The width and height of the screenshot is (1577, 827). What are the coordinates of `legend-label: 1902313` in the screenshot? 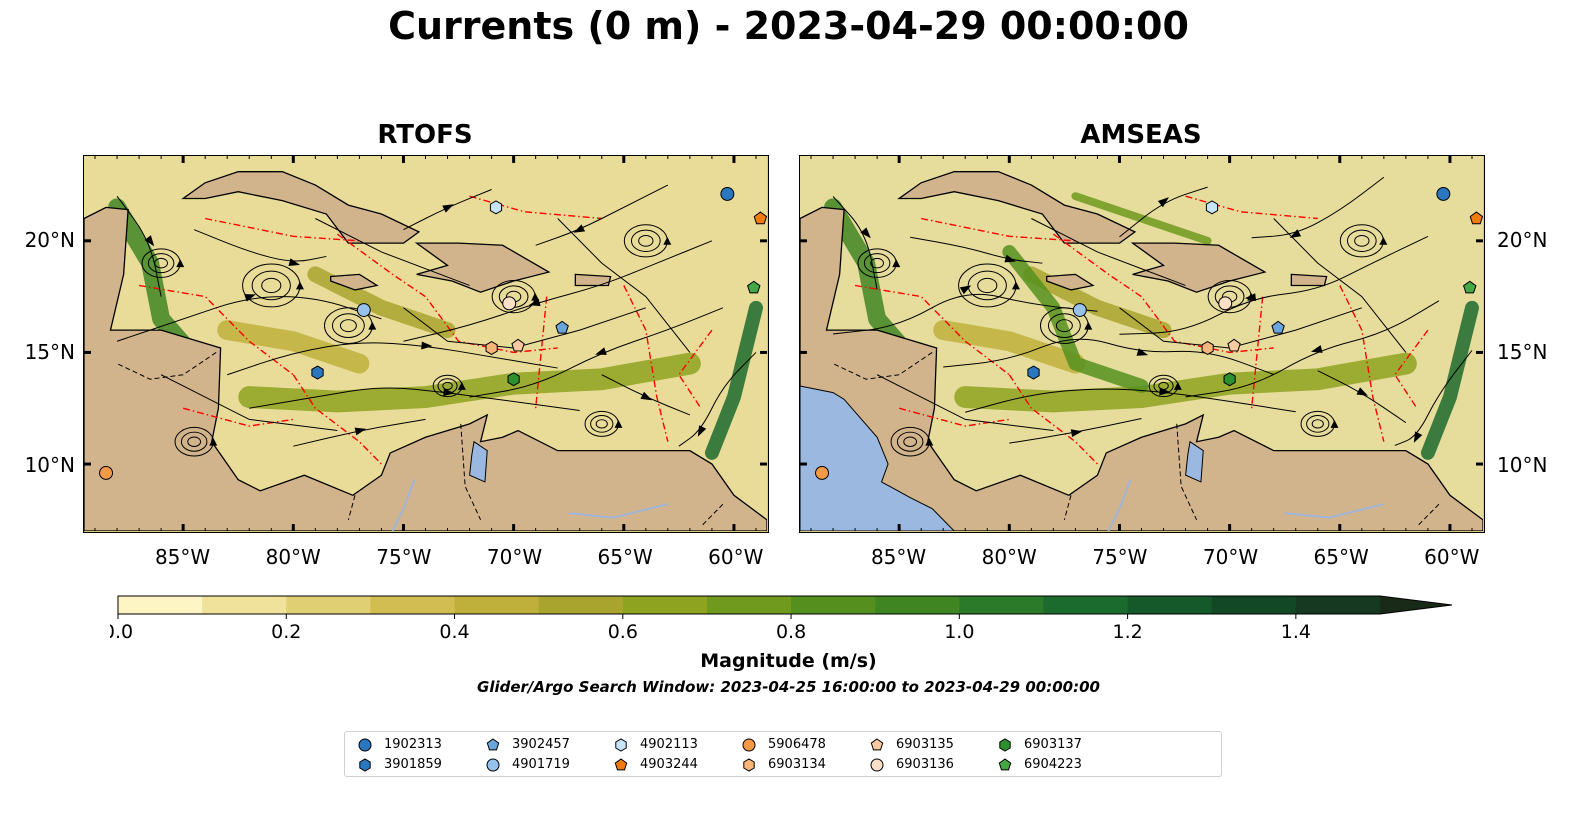 It's located at (413, 744).